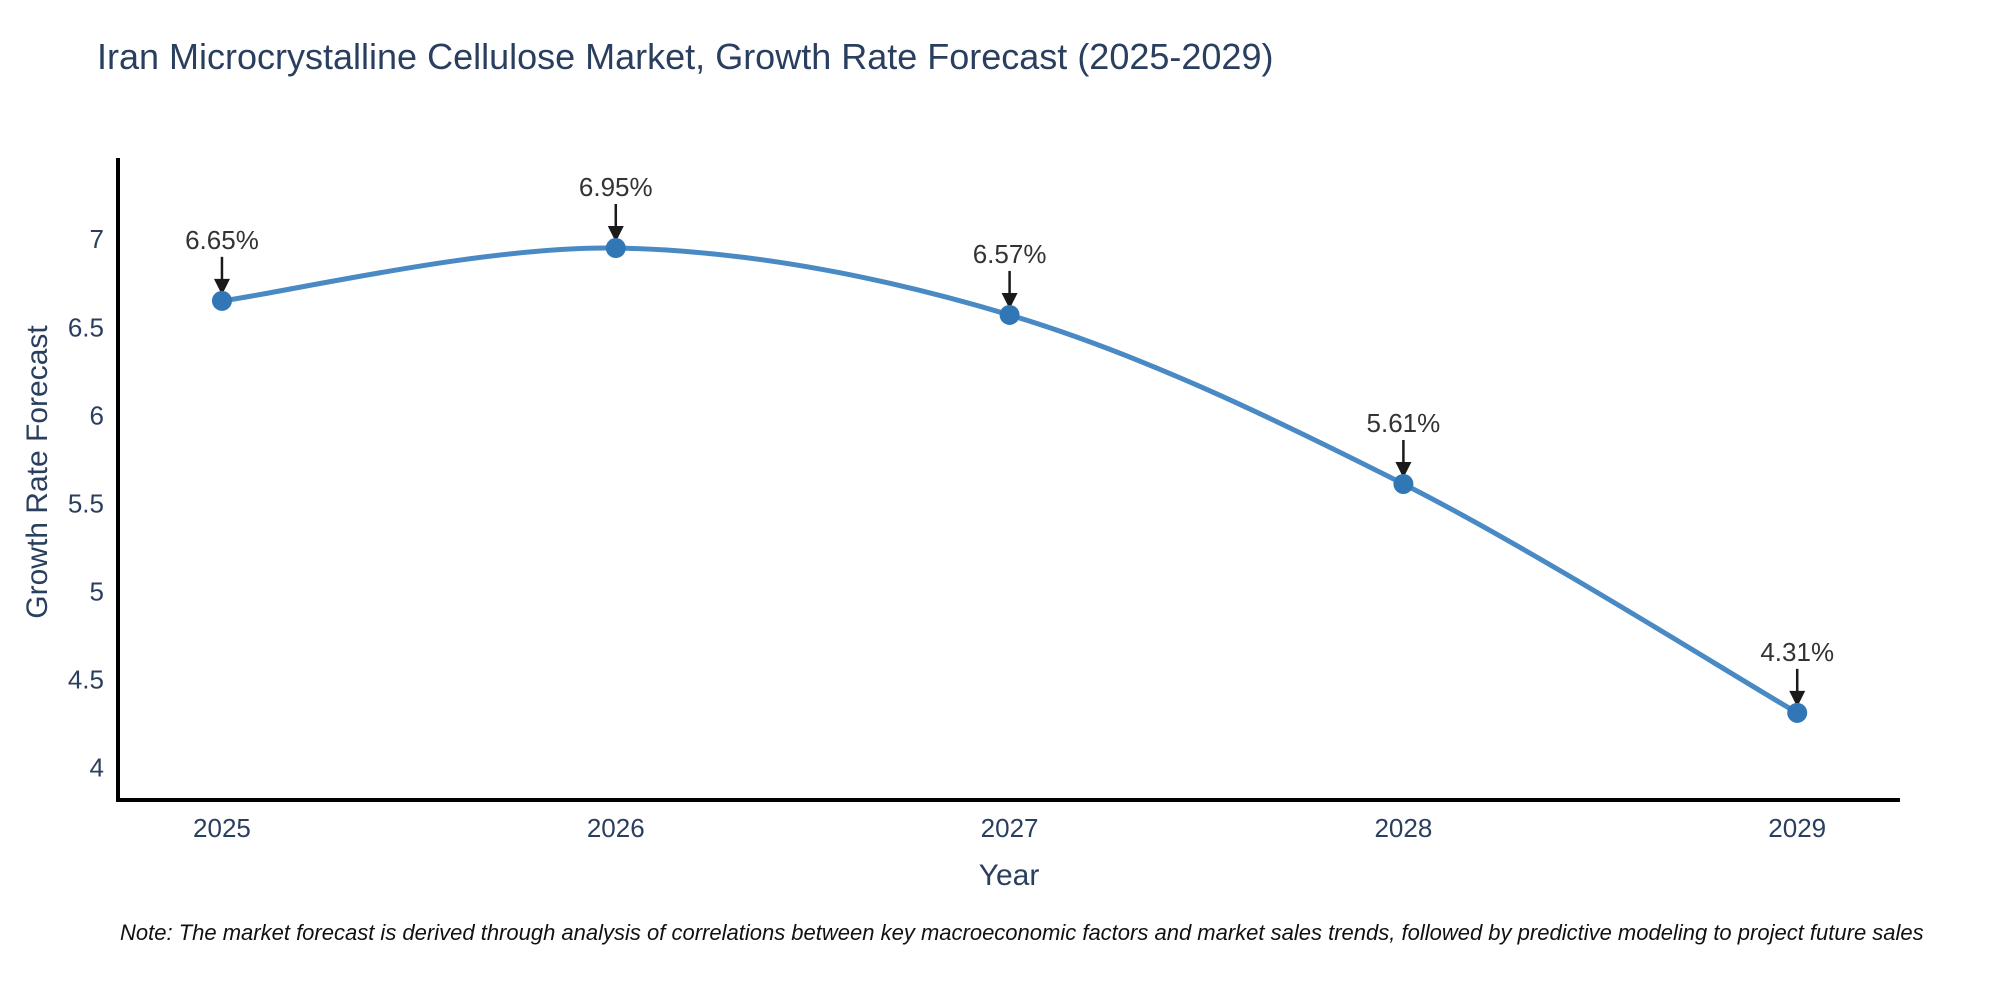  Describe the element at coordinates (97, 239) in the screenshot. I see `y-tick-label: 7` at that location.